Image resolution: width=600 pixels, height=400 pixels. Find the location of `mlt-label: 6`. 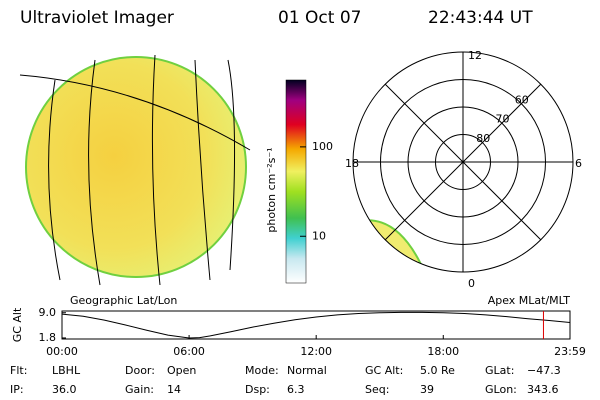

mlt-label: 6 is located at coordinates (578, 163).